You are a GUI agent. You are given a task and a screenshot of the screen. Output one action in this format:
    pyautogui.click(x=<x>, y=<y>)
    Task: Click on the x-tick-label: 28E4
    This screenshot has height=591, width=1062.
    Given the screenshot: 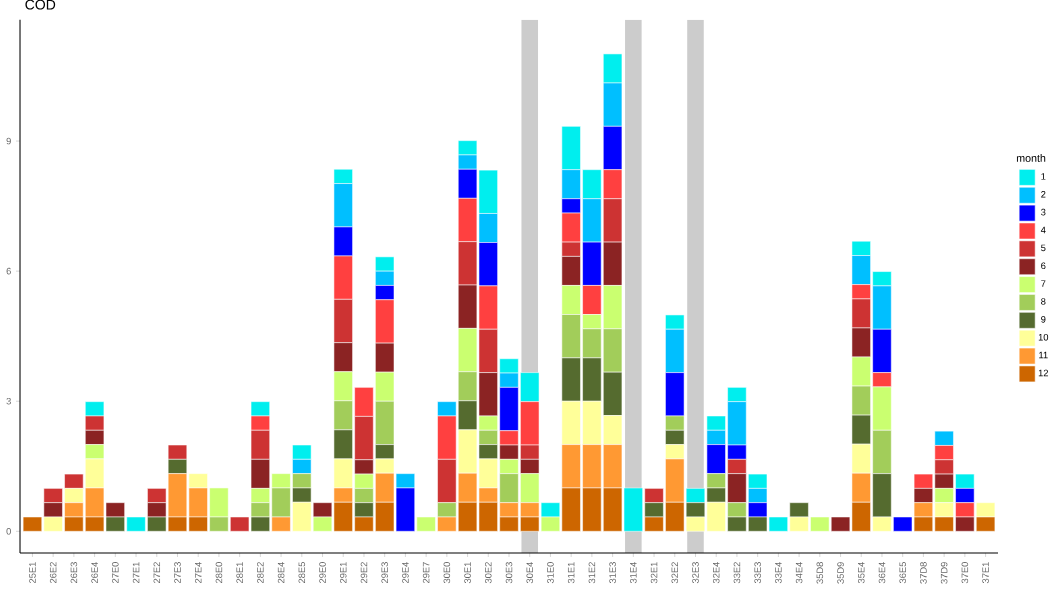 What is the action you would take?
    pyautogui.click(x=281, y=572)
    